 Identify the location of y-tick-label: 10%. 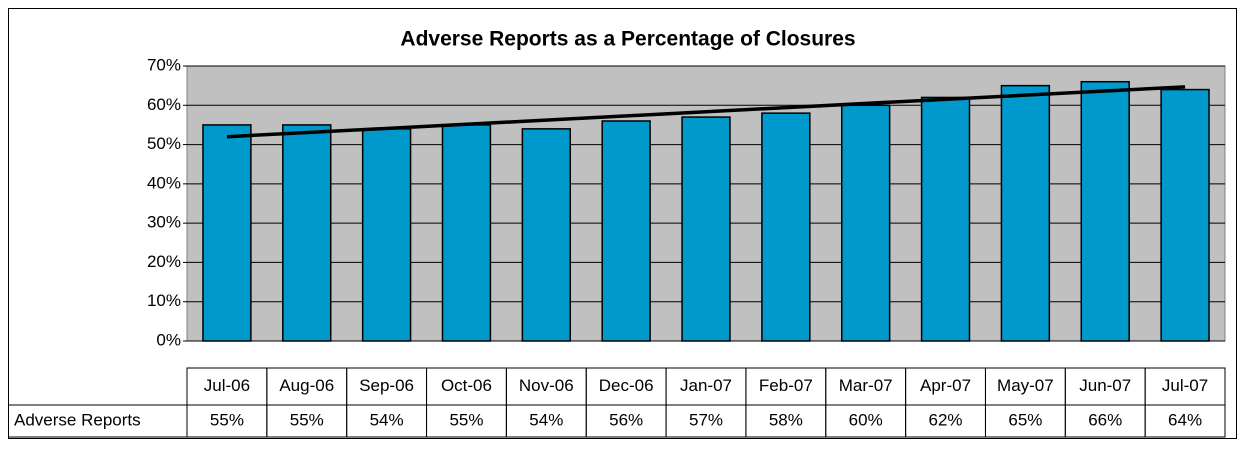
(164, 300).